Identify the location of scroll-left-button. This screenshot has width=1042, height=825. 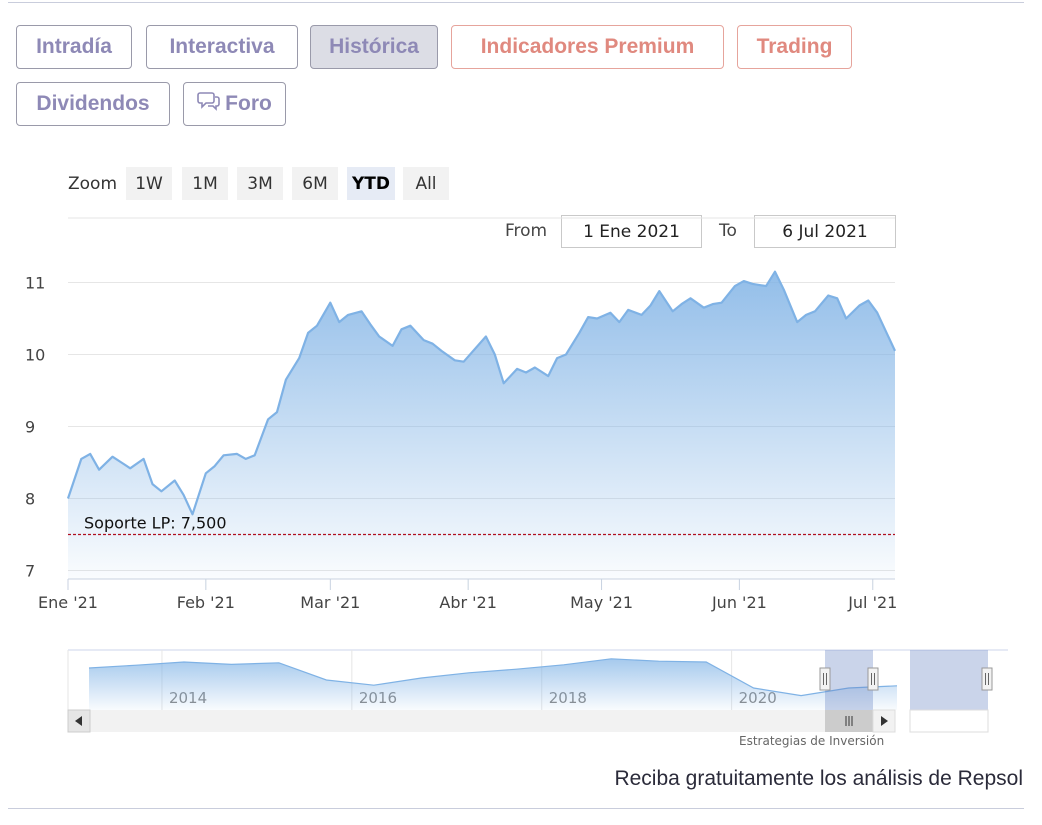
(79, 721).